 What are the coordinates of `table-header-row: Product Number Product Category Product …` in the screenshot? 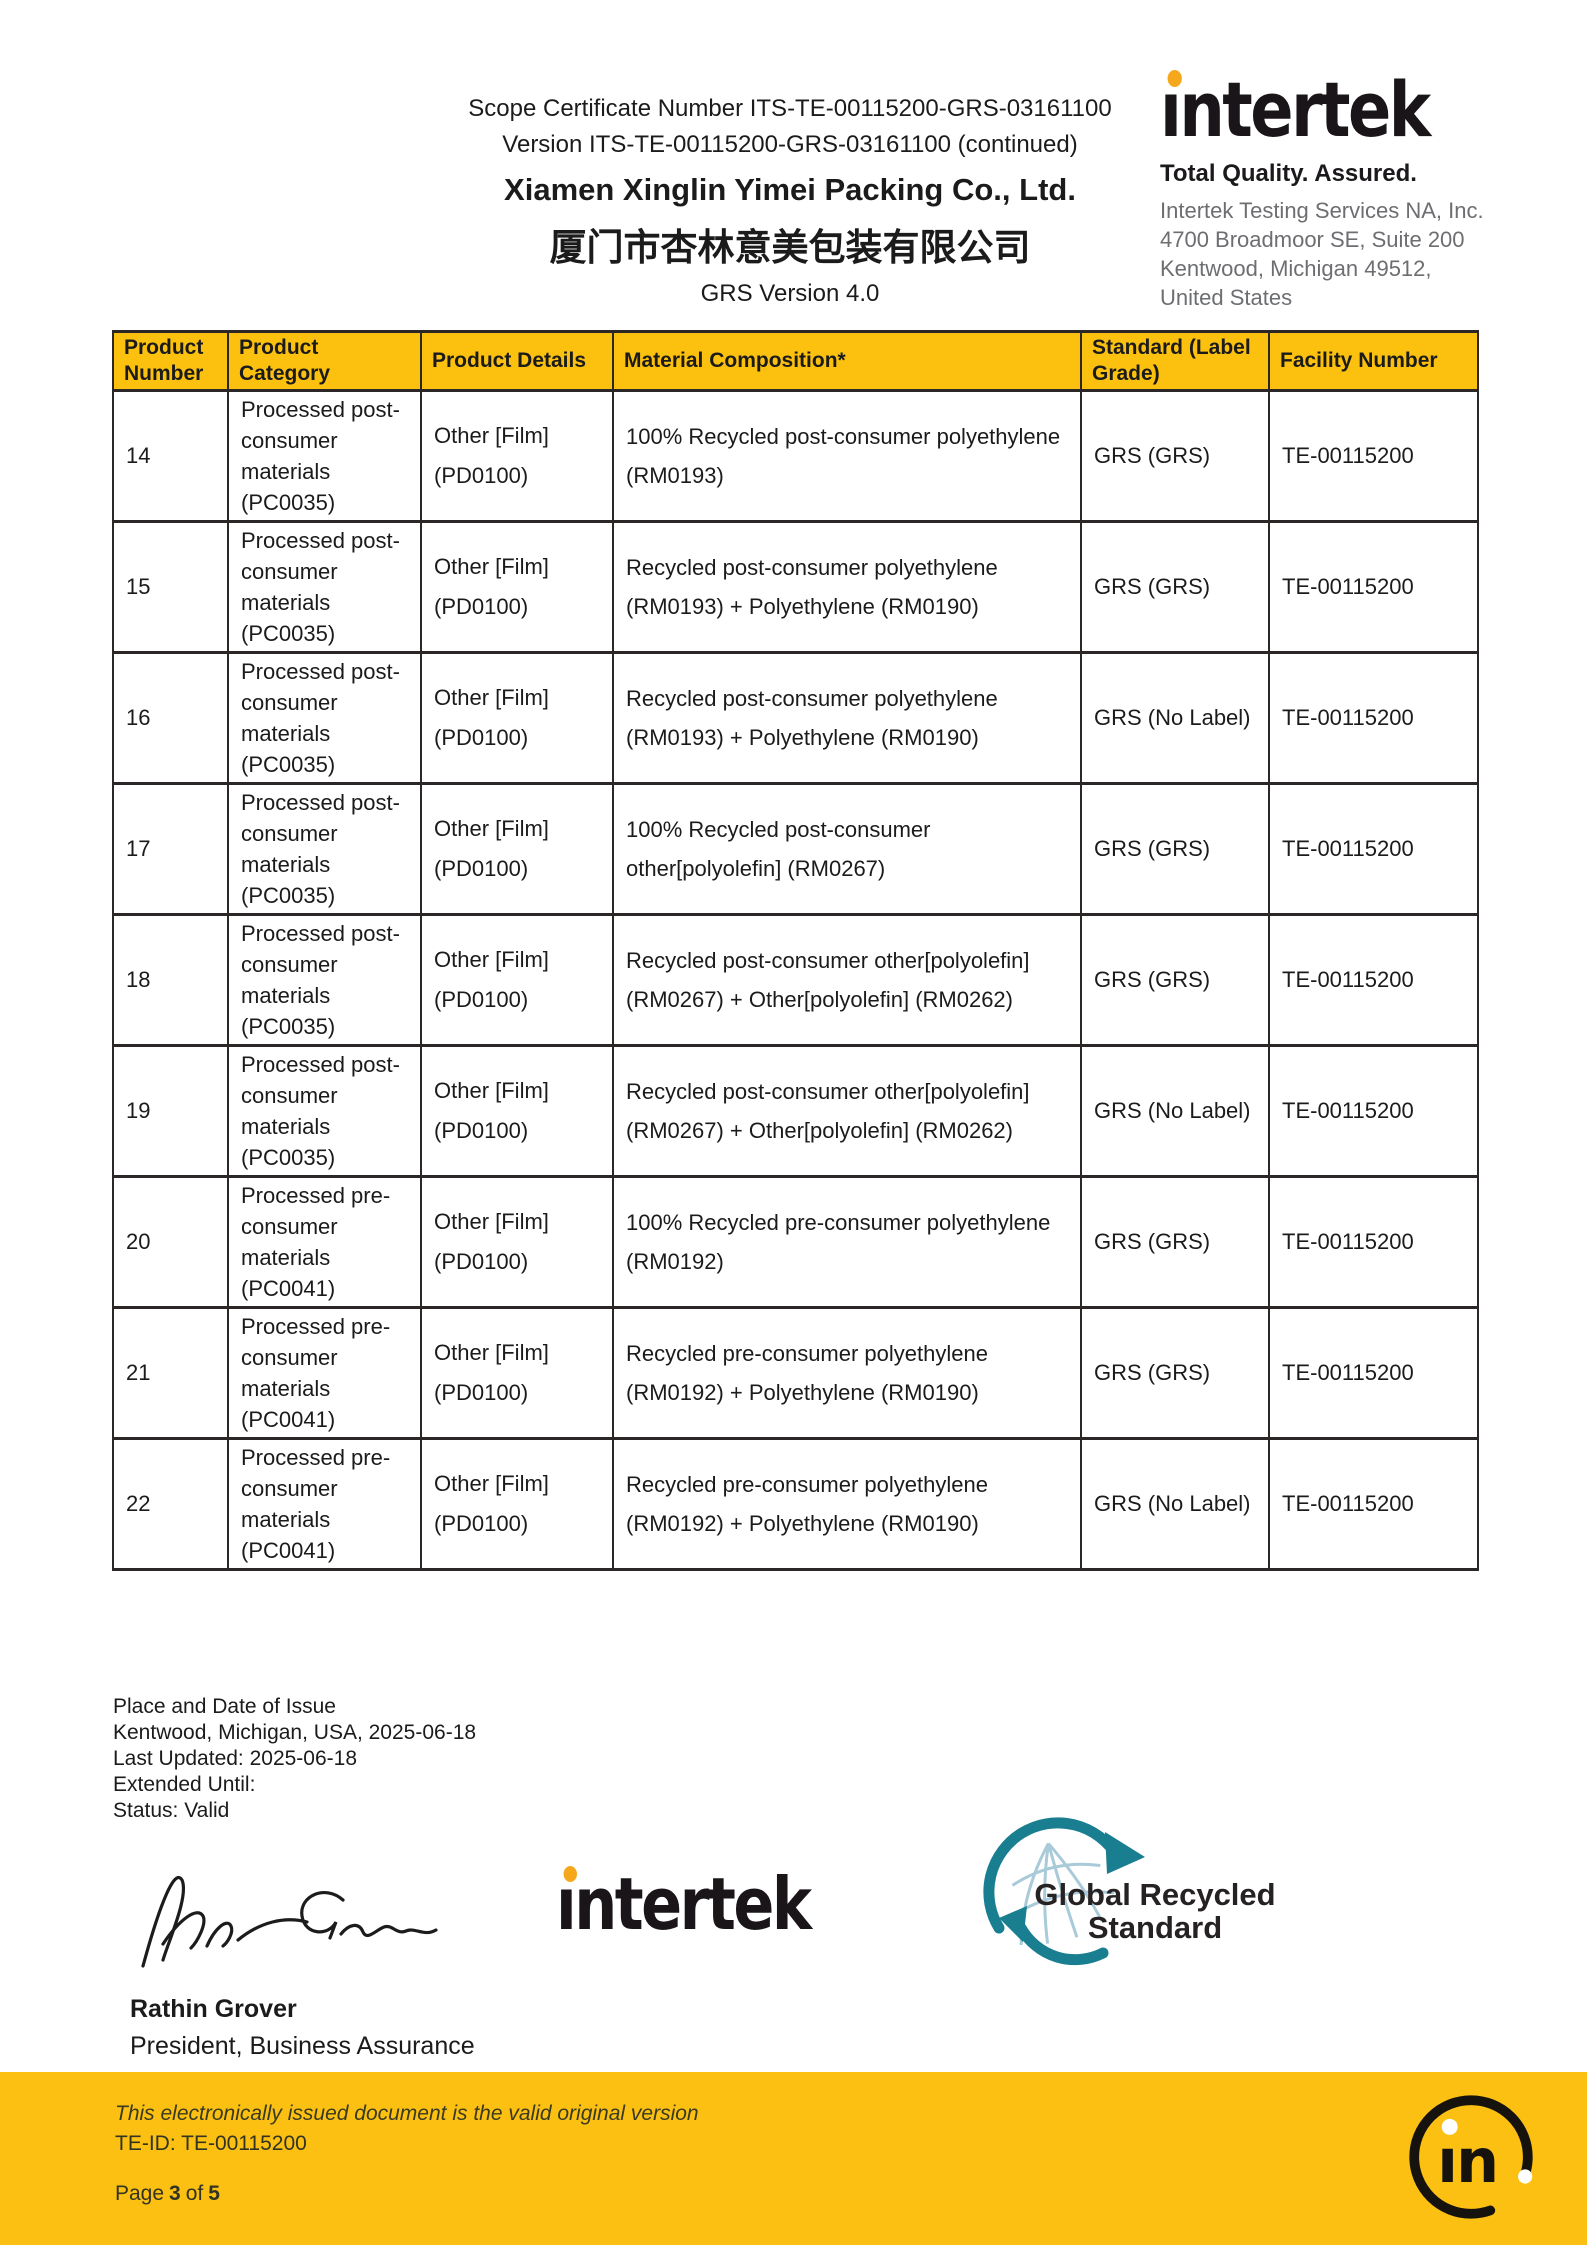 It's located at (795, 361).